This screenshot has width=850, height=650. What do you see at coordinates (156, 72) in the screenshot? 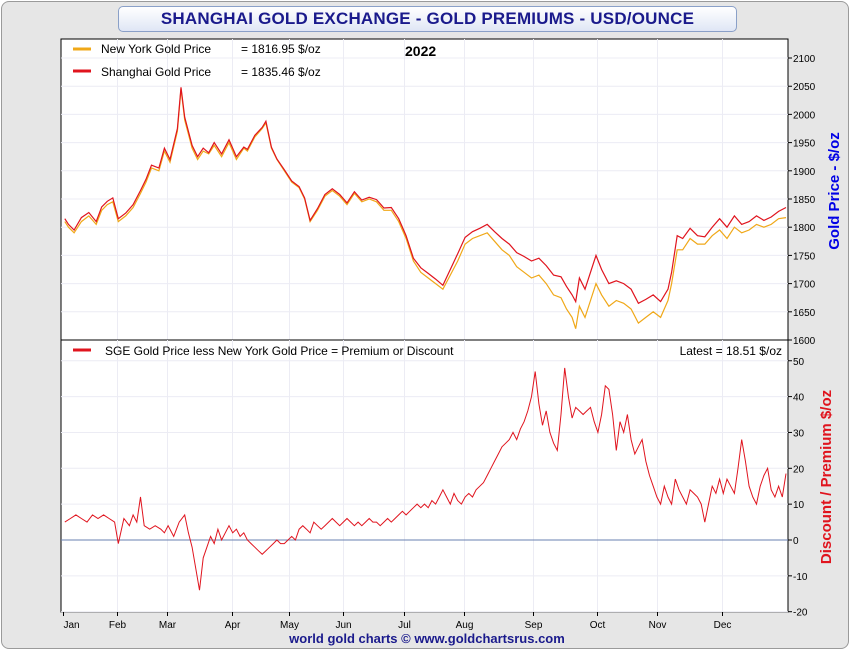
I see `legend-label-shanghai: Shanghai Gold Price` at bounding box center [156, 72].